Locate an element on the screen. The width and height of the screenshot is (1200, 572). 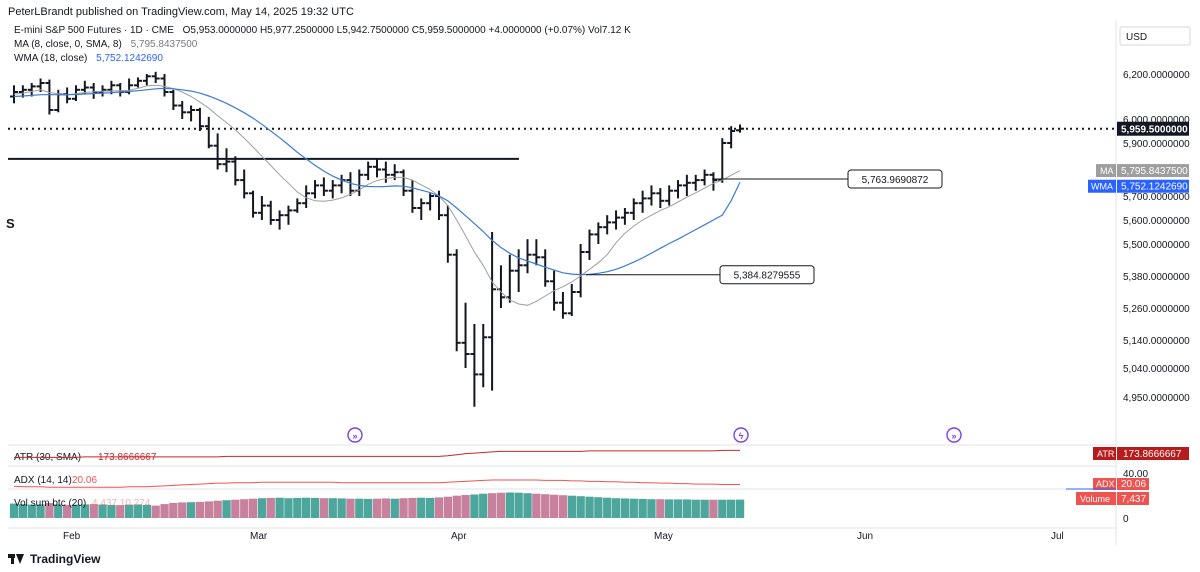
ma-legend-value: 5,795.8437500 is located at coordinates (164, 44).